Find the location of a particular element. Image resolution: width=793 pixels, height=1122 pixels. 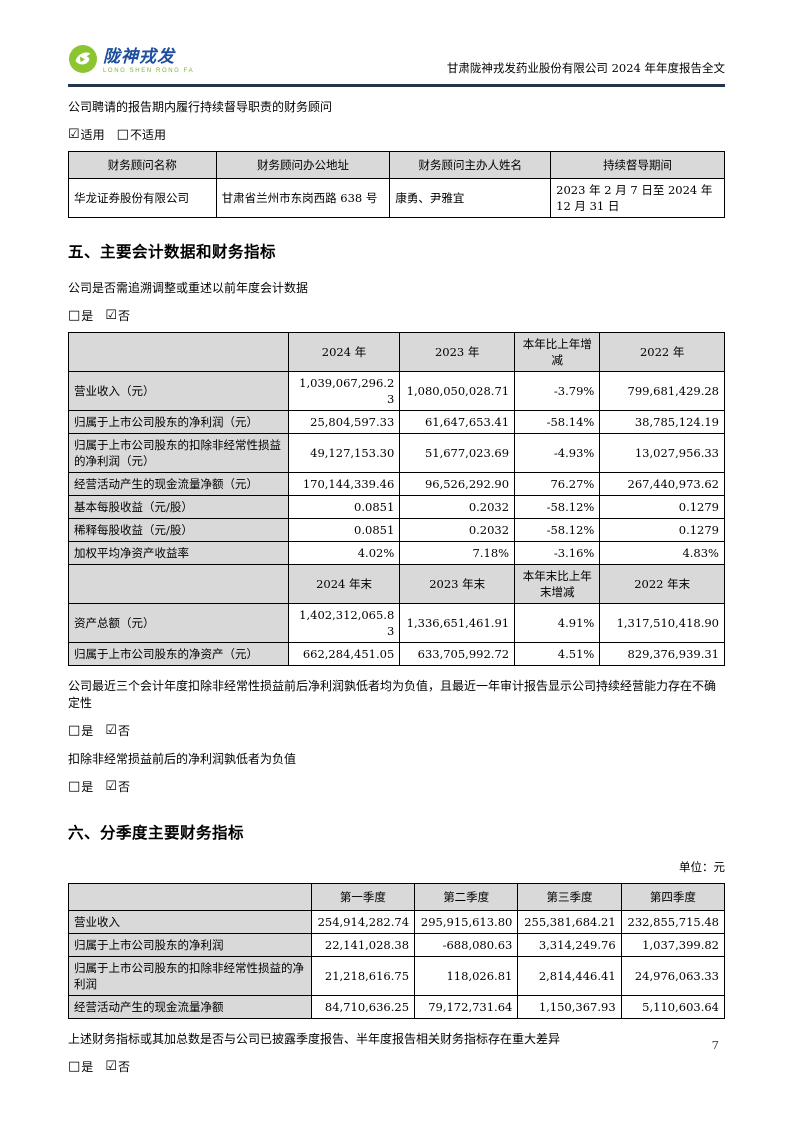

table-header-row: 财务顾问名称 财务顾问办公地址 财务顾问主办人姓名 持续督导期间 is located at coordinates (396, 165).